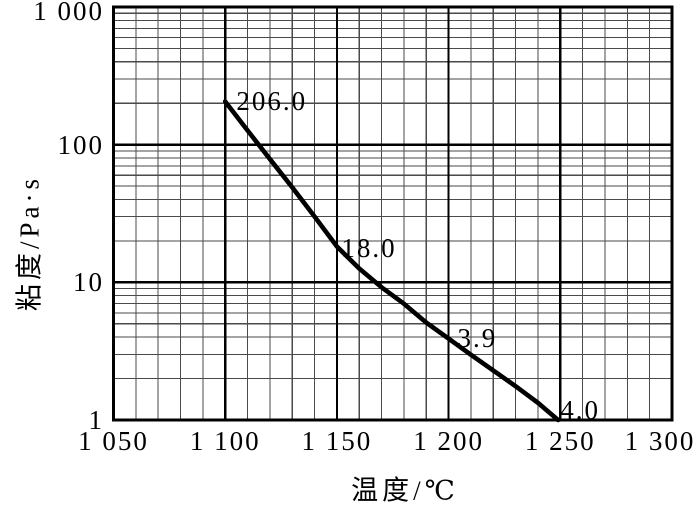  I want to click on point-label: 3.9, so click(478, 338).